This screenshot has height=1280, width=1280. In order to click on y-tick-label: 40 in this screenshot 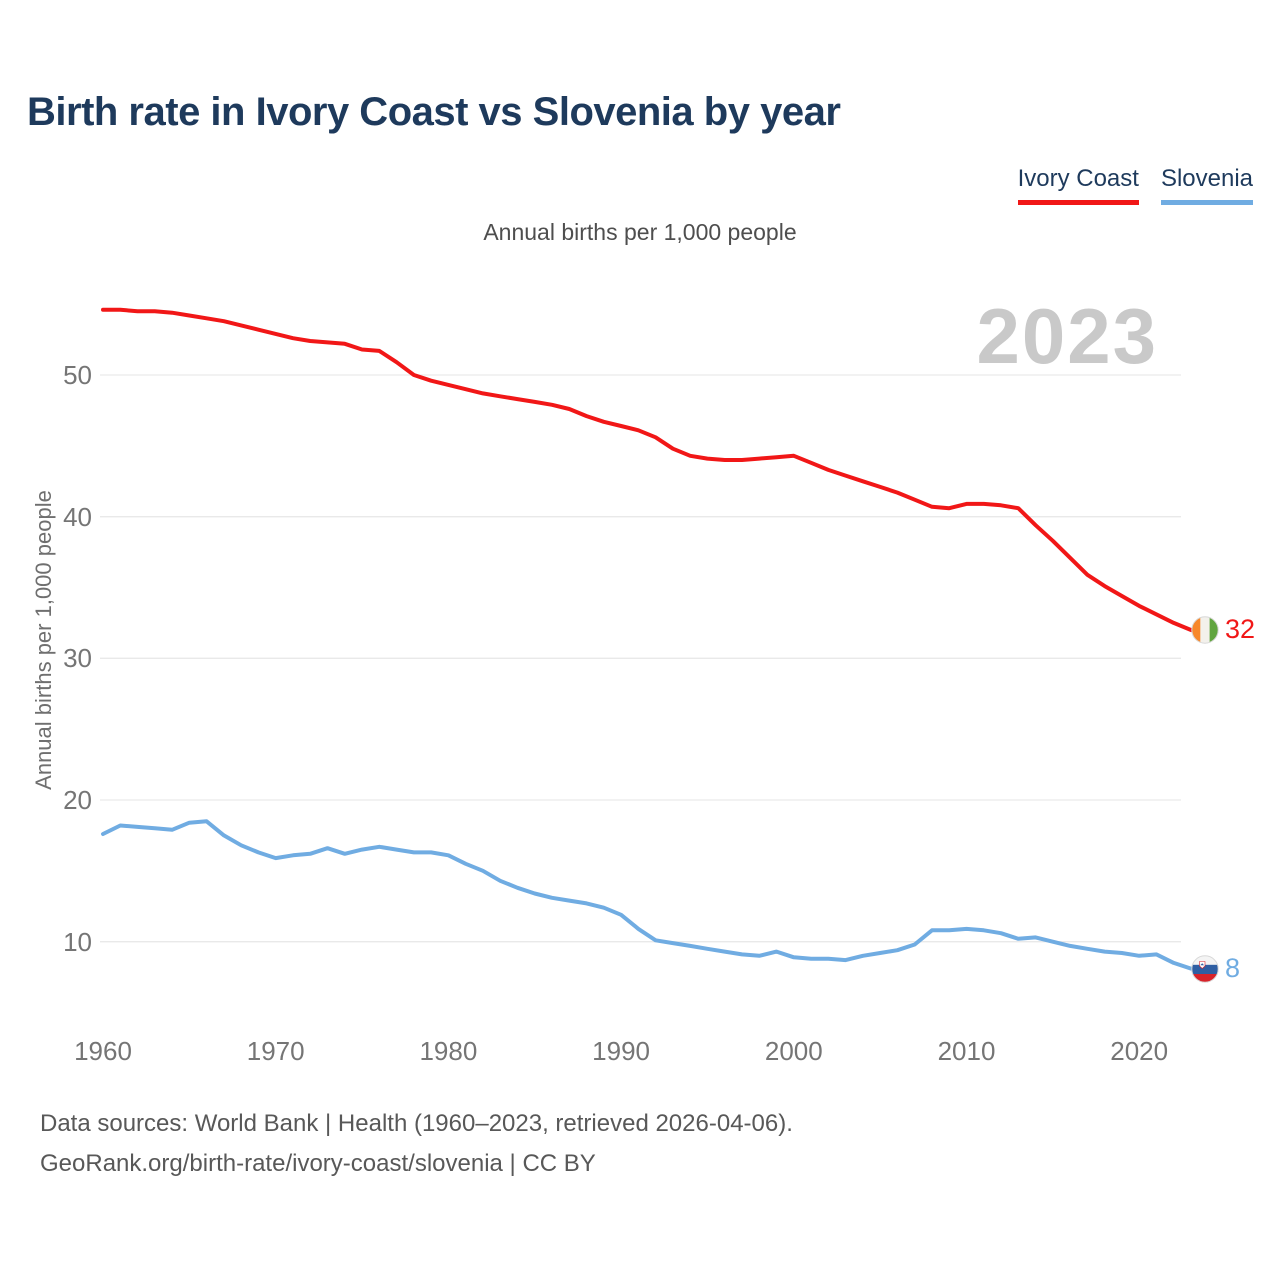, I will do `click(77, 516)`.